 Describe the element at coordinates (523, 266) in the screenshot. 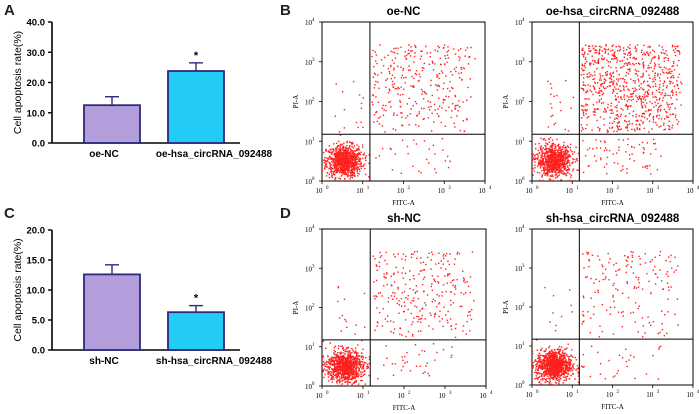

I see `y-tick-exponent: 3` at that location.